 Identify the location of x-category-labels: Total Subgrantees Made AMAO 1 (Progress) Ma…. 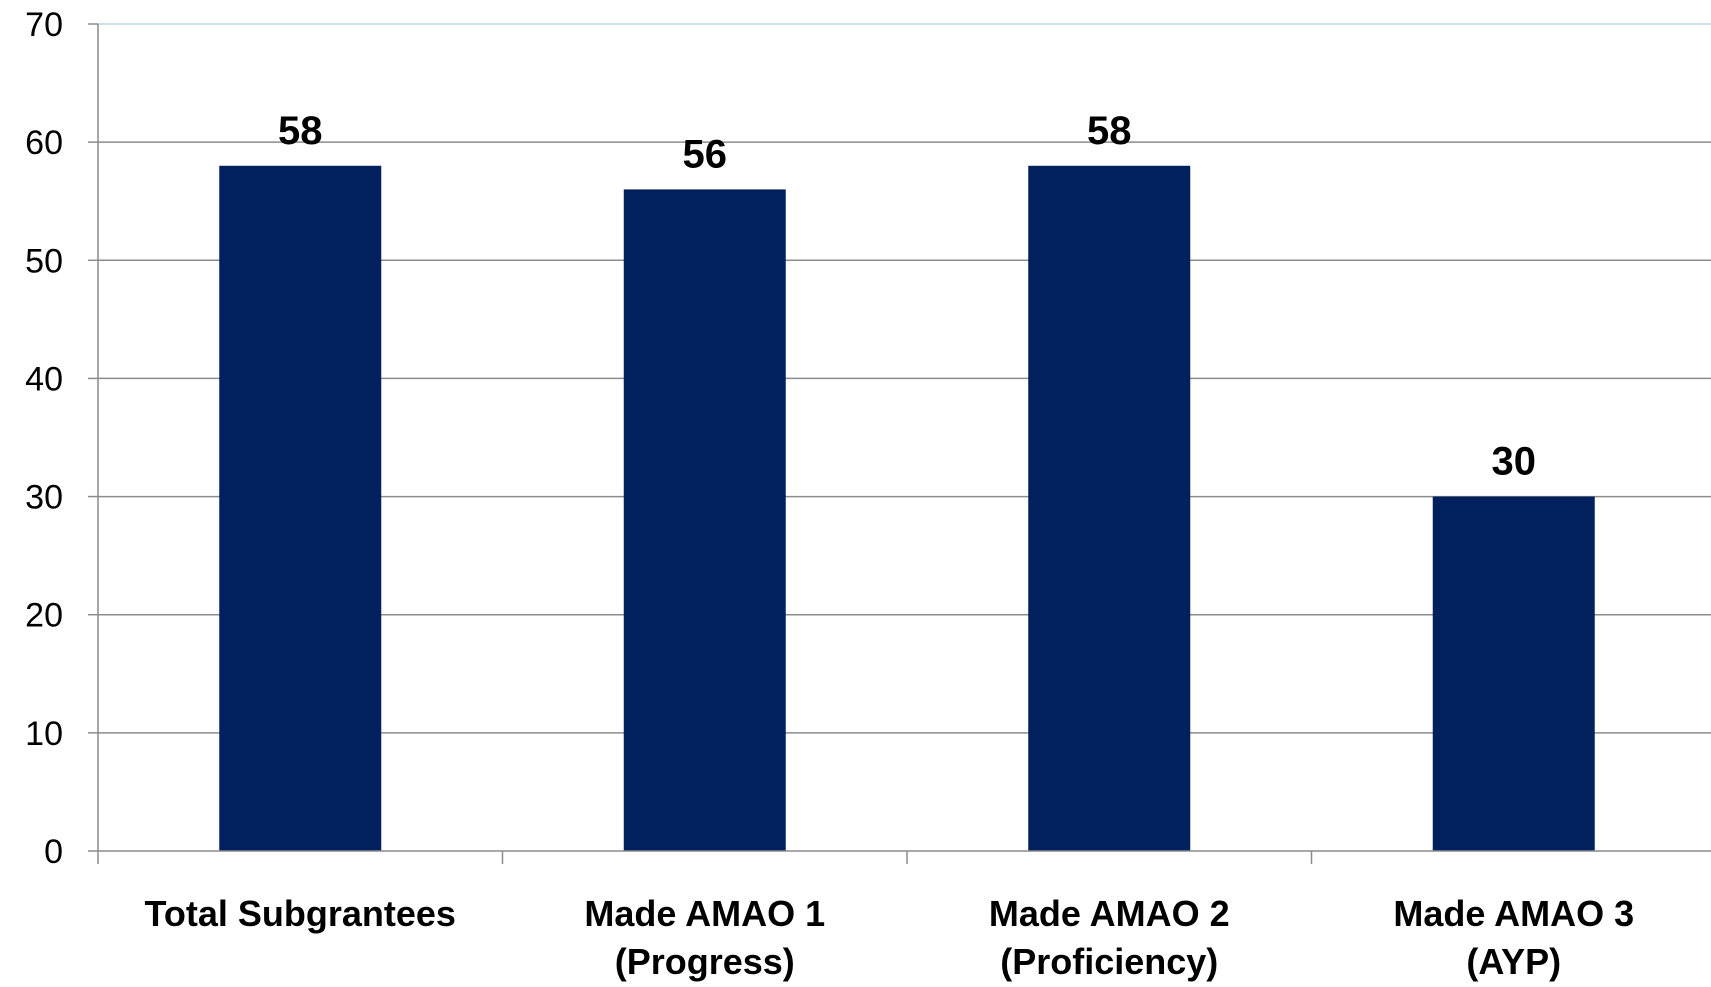
(890, 937).